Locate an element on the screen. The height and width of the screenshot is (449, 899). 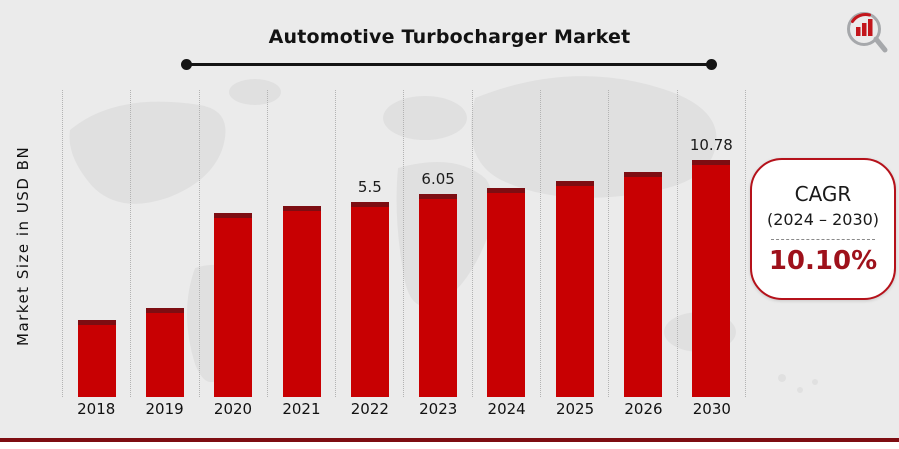
cagr-period: (2024 – 2030) is located at coordinates (823, 219).